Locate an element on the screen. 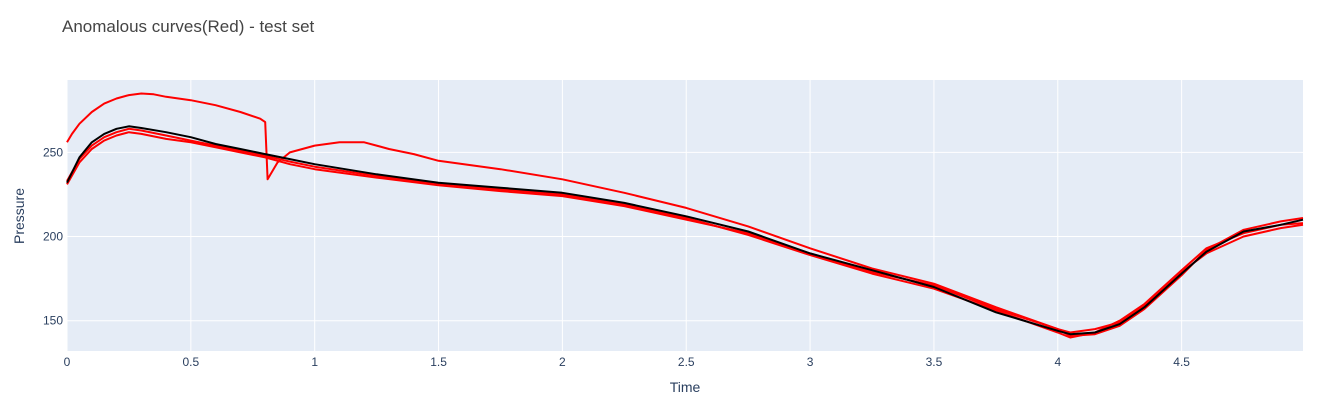  x-tick-label: 1.5 is located at coordinates (438, 362).